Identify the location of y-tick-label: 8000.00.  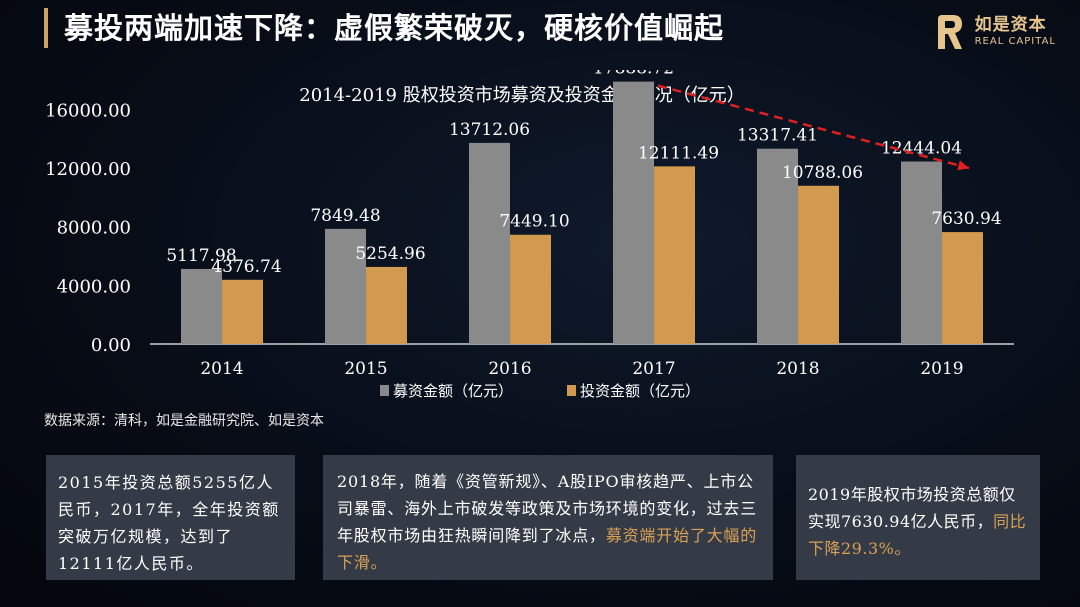
(94, 228).